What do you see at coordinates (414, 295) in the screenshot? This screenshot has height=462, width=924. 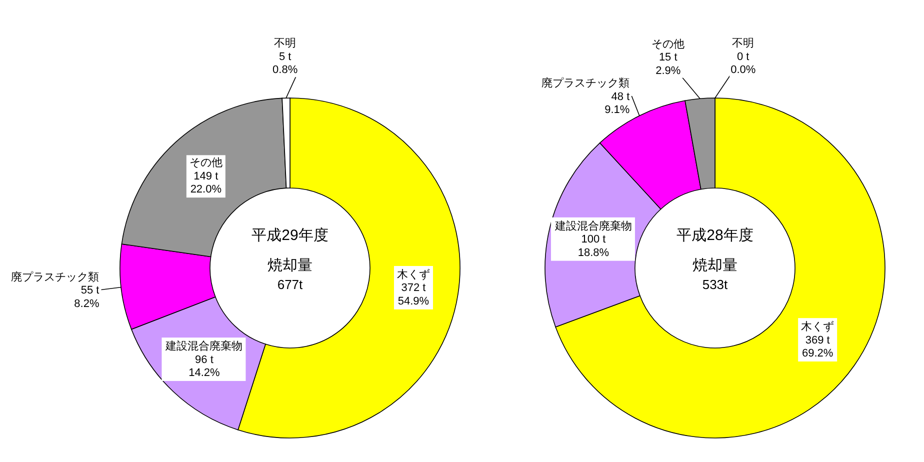 I see `data-label: 372 t 54.9%` at bounding box center [414, 295].